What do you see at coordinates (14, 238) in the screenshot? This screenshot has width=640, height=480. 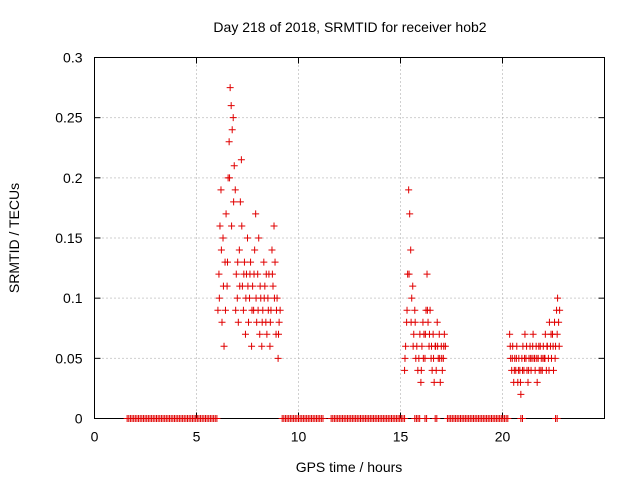 I see `y-axis-label: SRMTID / TECUs` at bounding box center [14, 238].